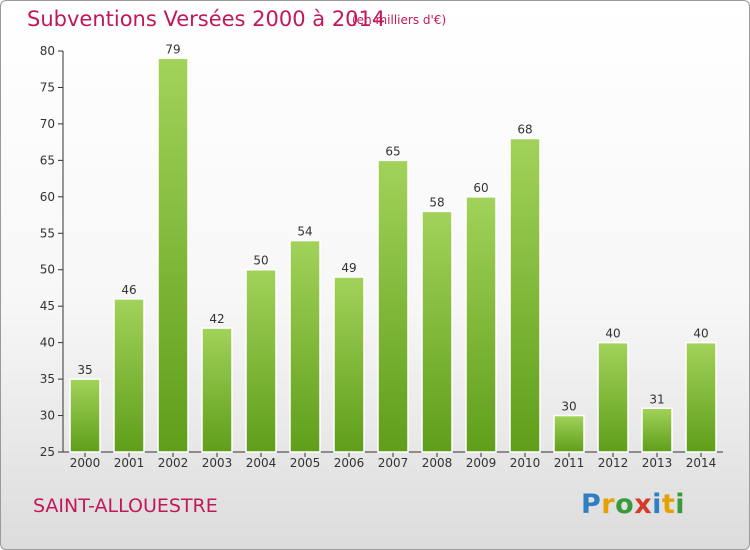 This screenshot has height=550, width=750. What do you see at coordinates (129, 463) in the screenshot?
I see `x-tick-label: 2001` at bounding box center [129, 463].